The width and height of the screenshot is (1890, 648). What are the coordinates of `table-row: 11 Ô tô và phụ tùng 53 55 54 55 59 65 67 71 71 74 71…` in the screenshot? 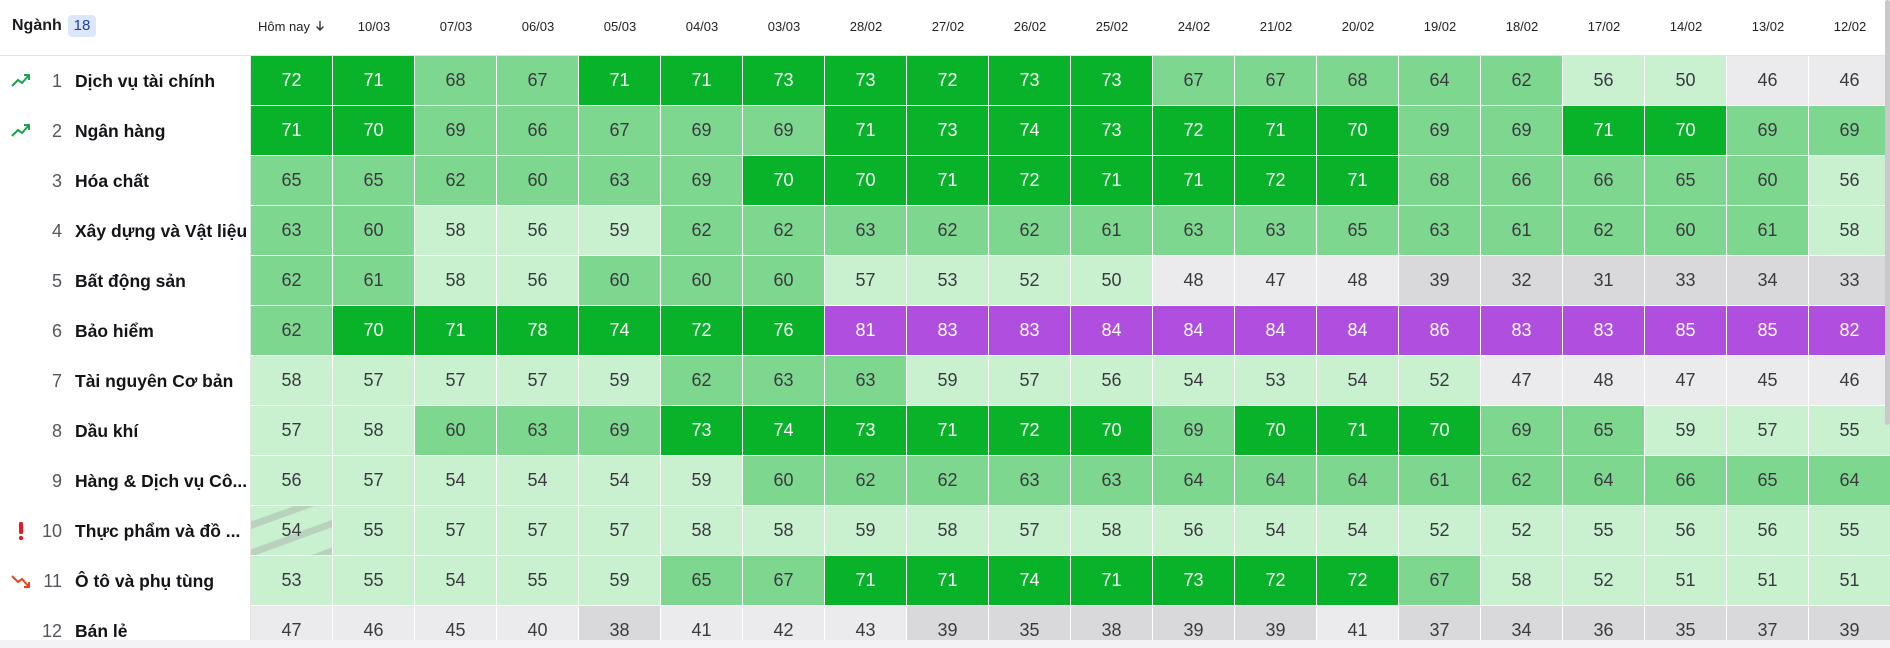 It's located at (945, 581).